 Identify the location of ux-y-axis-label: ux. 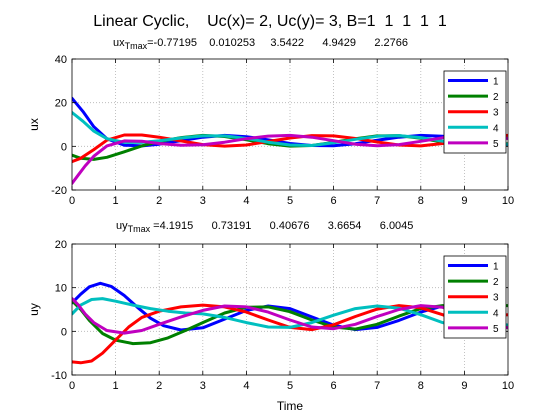
(34, 124).